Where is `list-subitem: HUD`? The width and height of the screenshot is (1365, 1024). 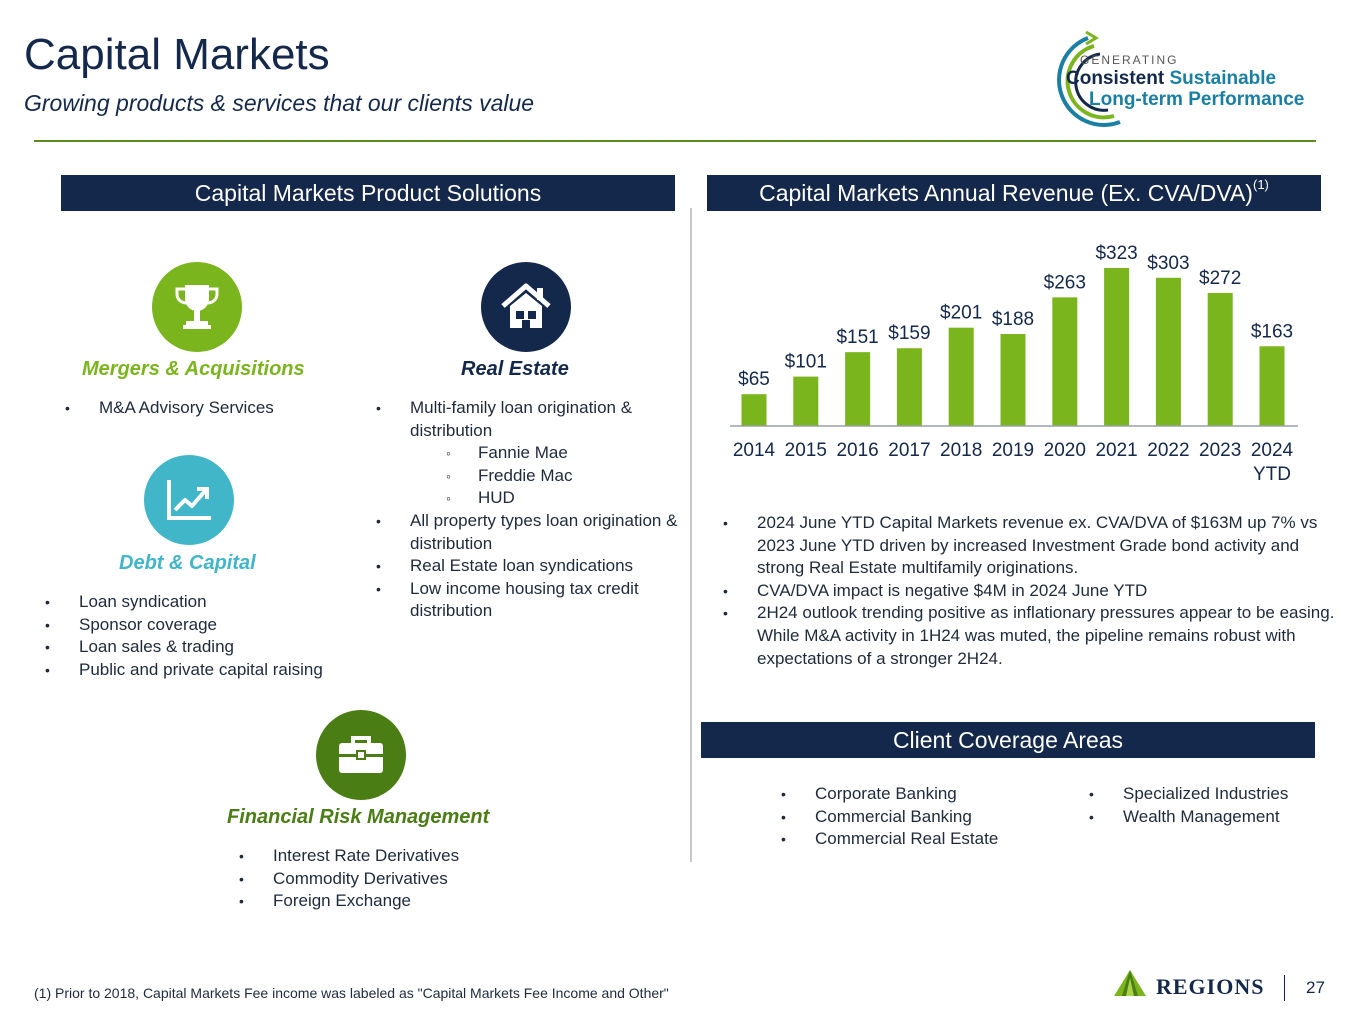 list-subitem: HUD is located at coordinates (529, 498).